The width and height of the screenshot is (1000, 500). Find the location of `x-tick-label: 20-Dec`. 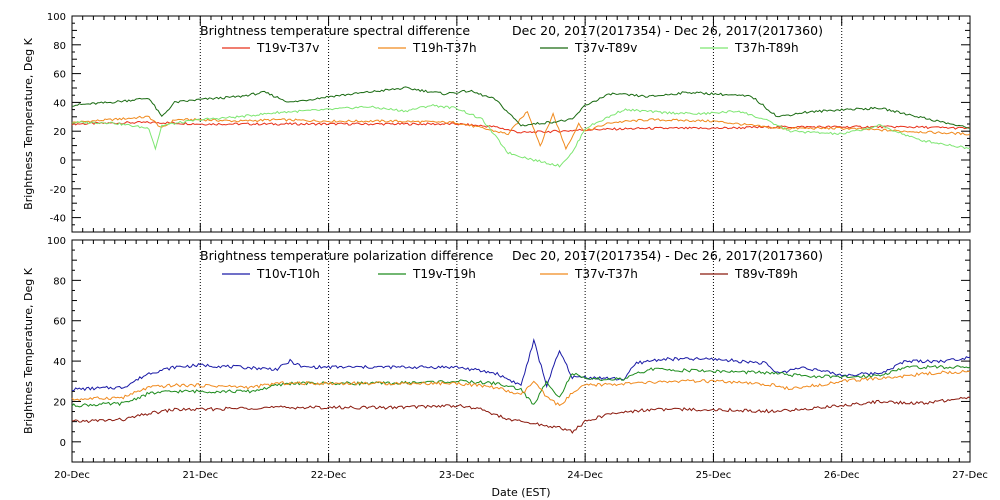

x-tick-label: 20-Dec is located at coordinates (72, 475).